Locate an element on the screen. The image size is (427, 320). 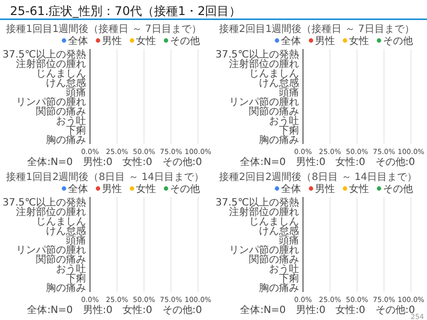
chart-title: 接種2回目2週間後（8日目 ～ 14日目まで） is located at coordinates (318, 177).